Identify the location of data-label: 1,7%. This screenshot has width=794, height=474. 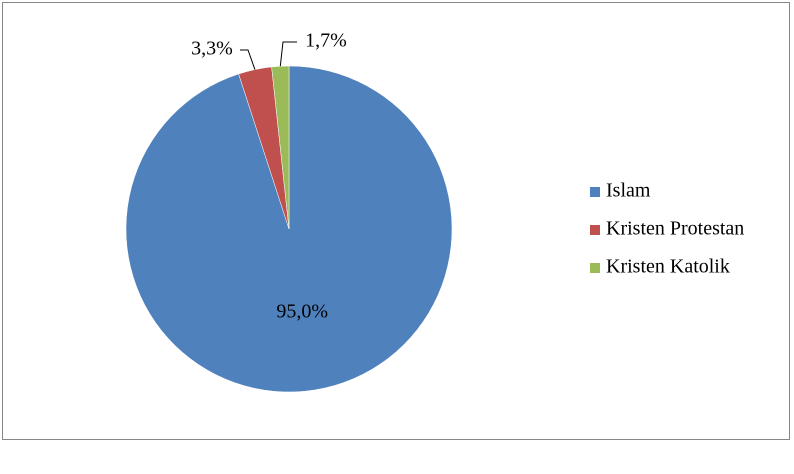
(326, 41).